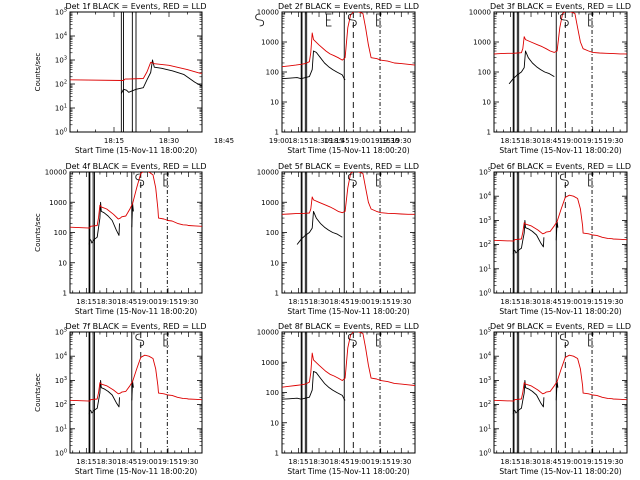  I want to click on panel-title: Det 9f BLACK = Events, RED = LLD, so click(560, 326).